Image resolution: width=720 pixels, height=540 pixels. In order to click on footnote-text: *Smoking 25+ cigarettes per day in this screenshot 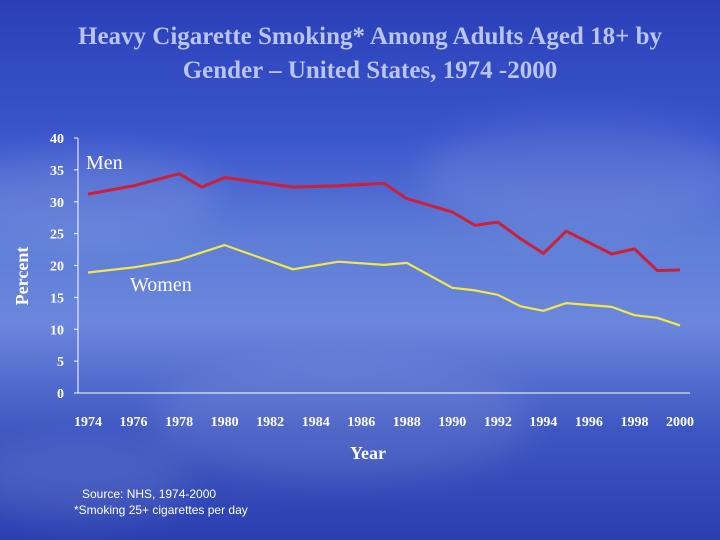, I will do `click(161, 510)`.